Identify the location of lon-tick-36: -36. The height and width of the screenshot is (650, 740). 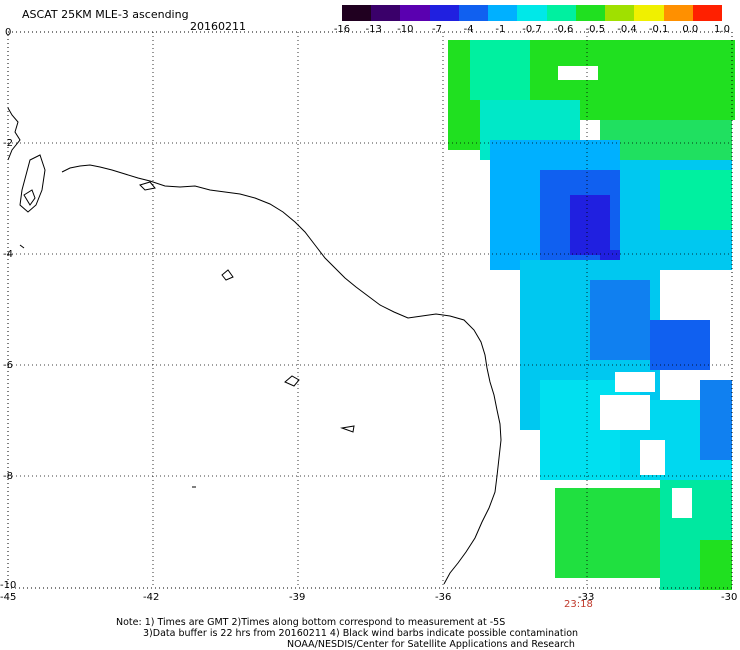
(443, 597).